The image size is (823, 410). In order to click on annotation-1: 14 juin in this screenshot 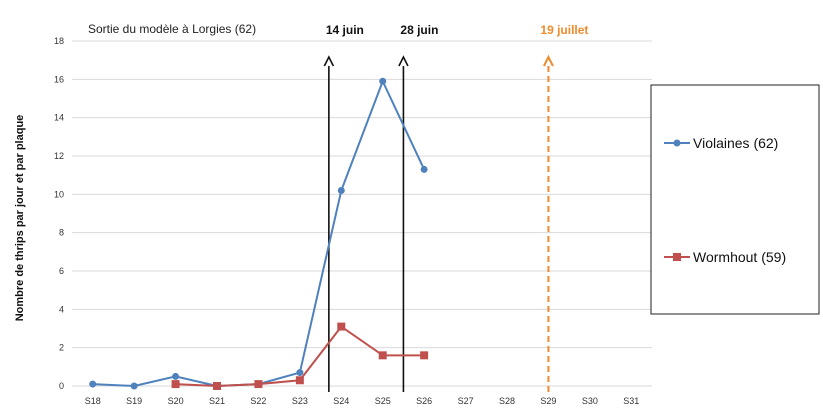, I will do `click(343, 207)`.